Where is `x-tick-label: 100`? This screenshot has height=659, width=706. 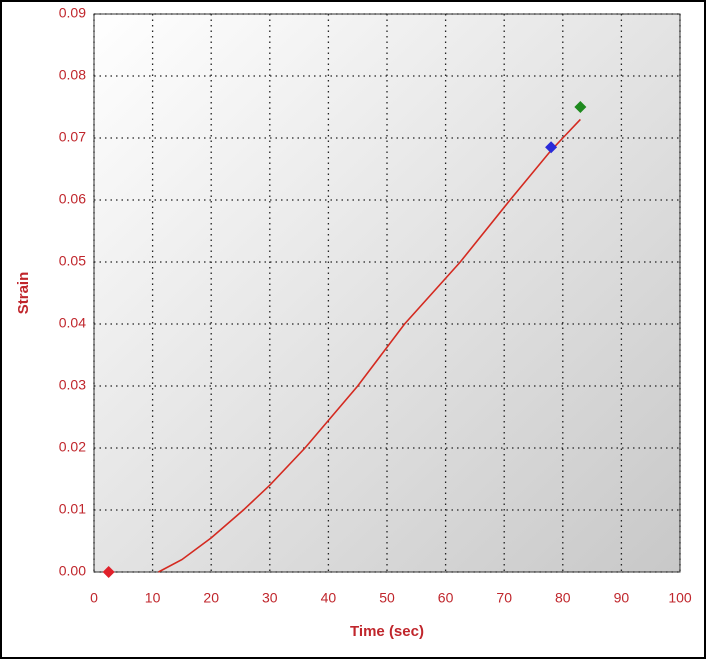 x-tick-label: 100 is located at coordinates (680, 598).